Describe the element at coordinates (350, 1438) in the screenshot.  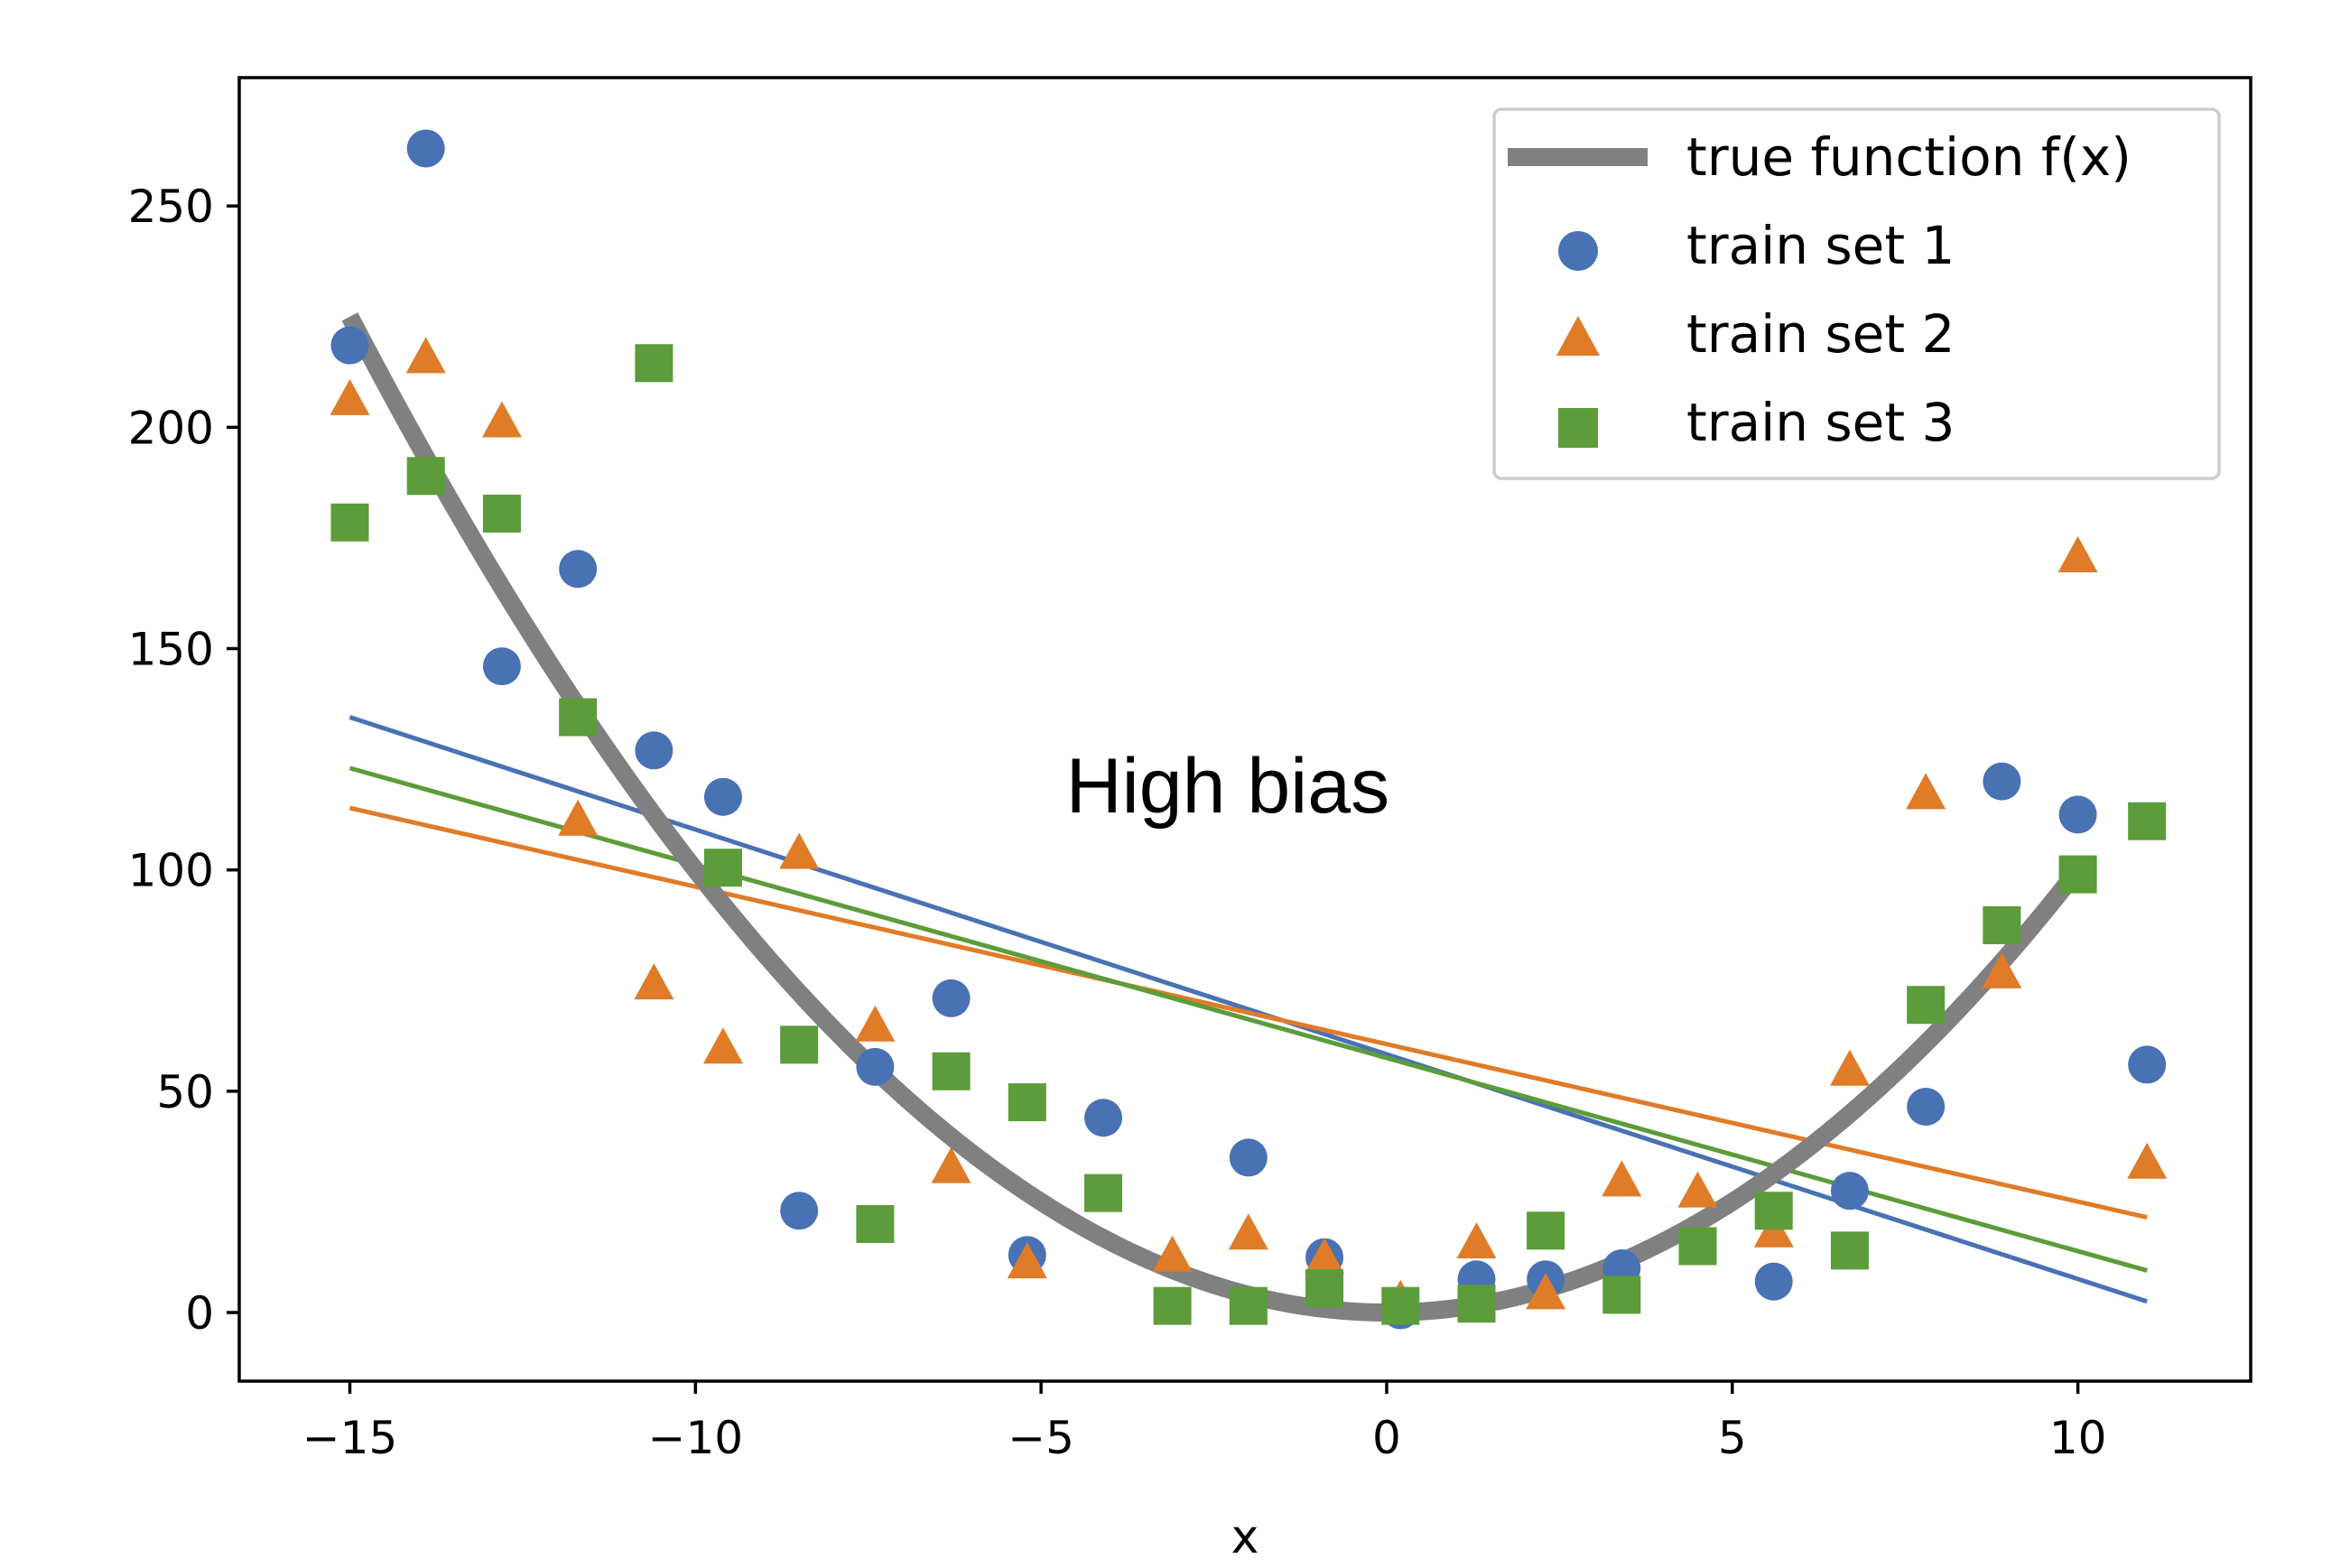
I see `x-tick-label: −15` at that location.